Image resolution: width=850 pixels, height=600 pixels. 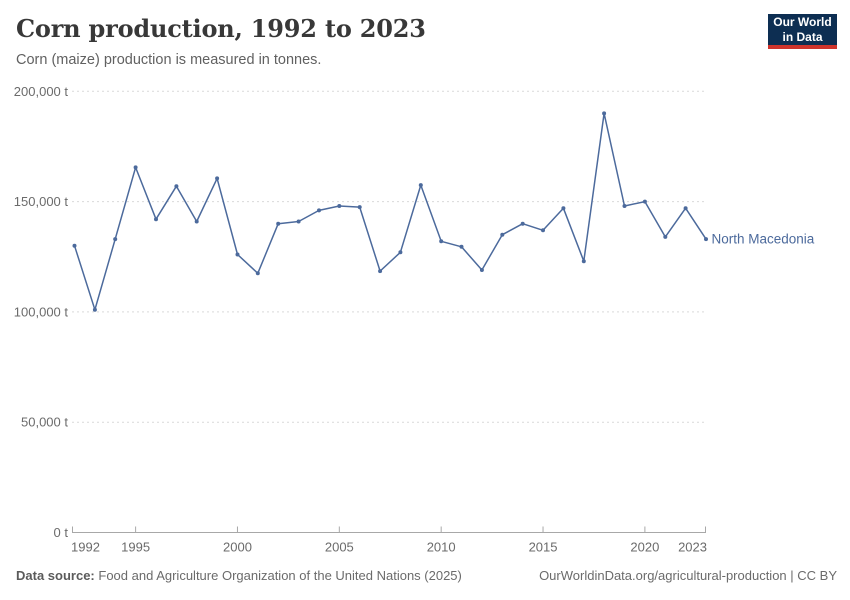 I want to click on x-axis-label: 2023, so click(x=692, y=547).